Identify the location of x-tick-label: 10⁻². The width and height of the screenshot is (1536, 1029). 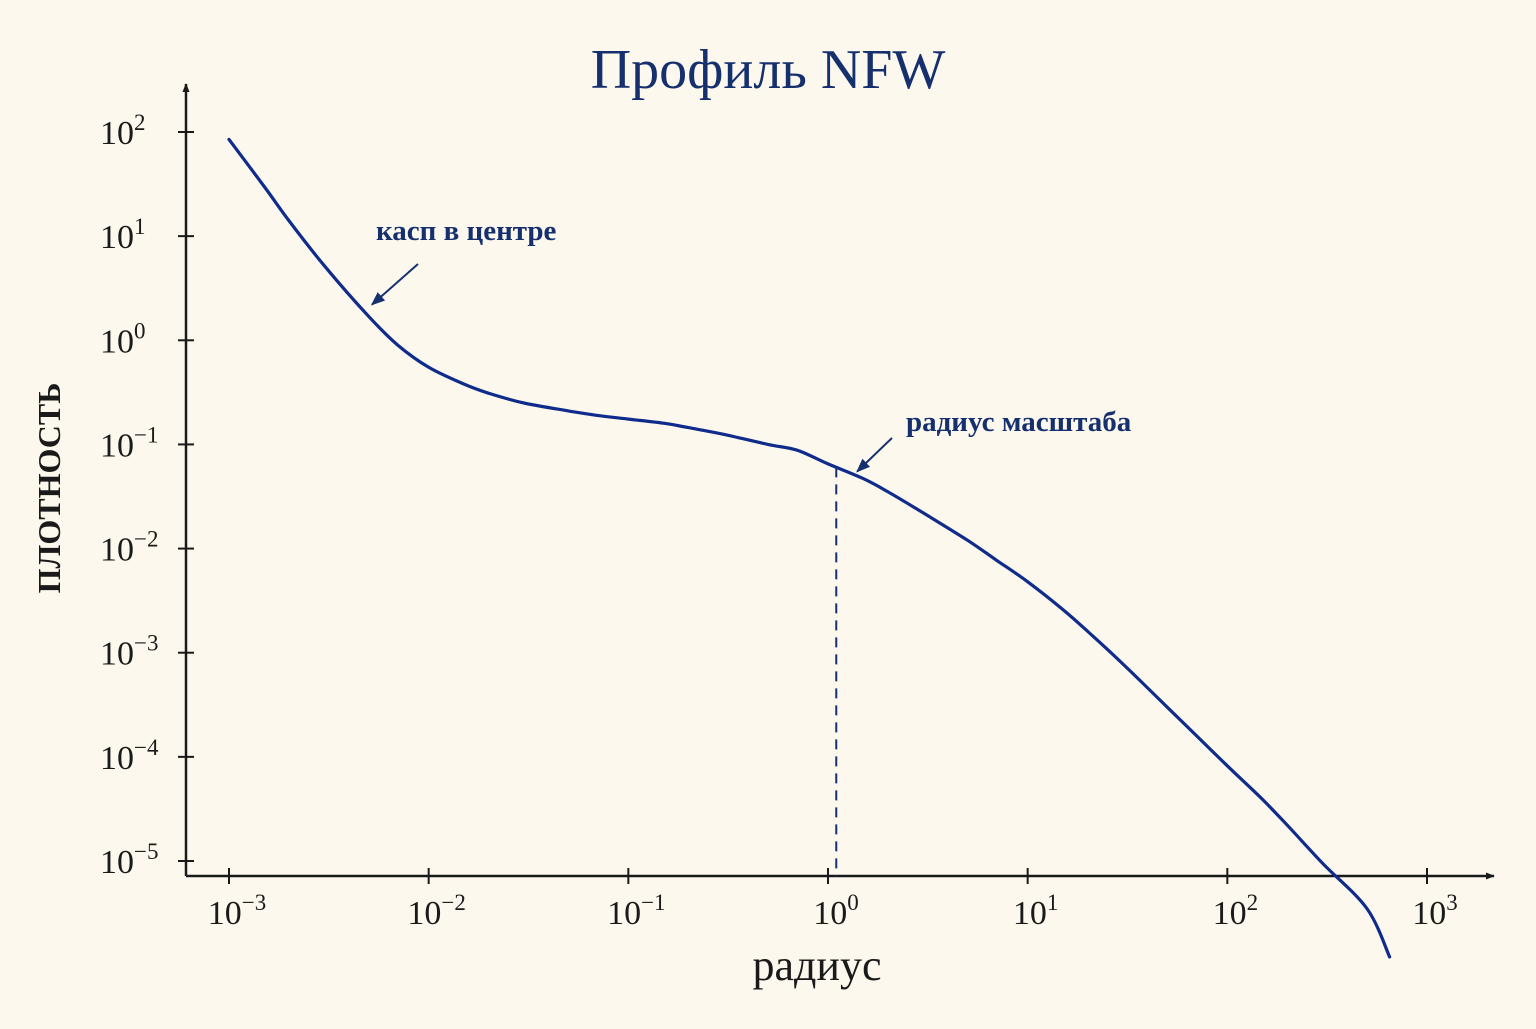
(436, 911).